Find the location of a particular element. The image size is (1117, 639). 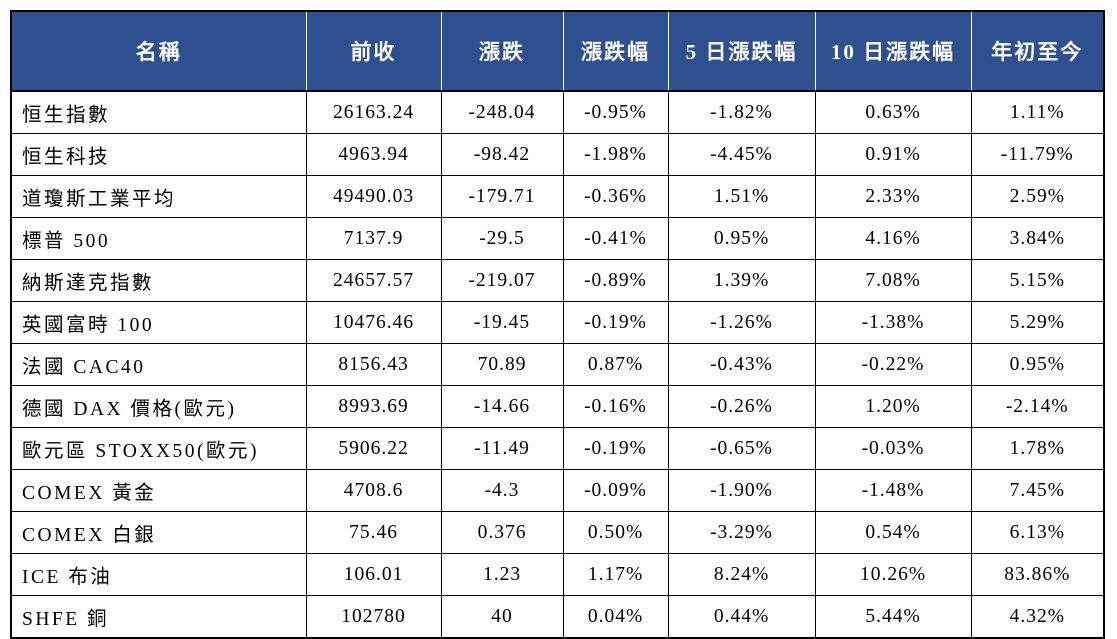

cell-ytd: 5.15% is located at coordinates (1037, 280).